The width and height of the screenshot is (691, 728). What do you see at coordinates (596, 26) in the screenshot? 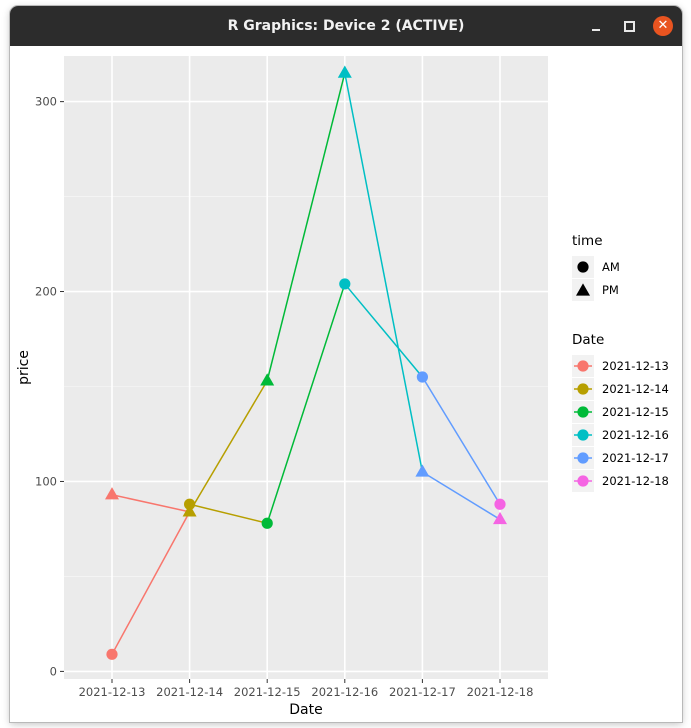
I see `minimize-icon` at bounding box center [596, 26].